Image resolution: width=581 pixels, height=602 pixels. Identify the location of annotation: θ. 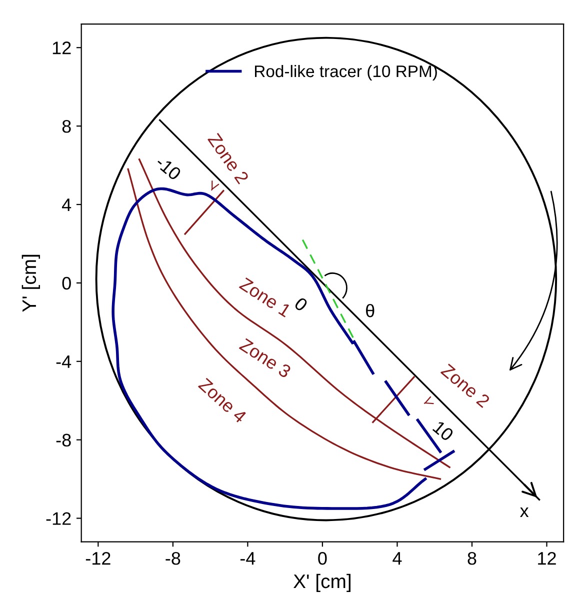
(370, 311).